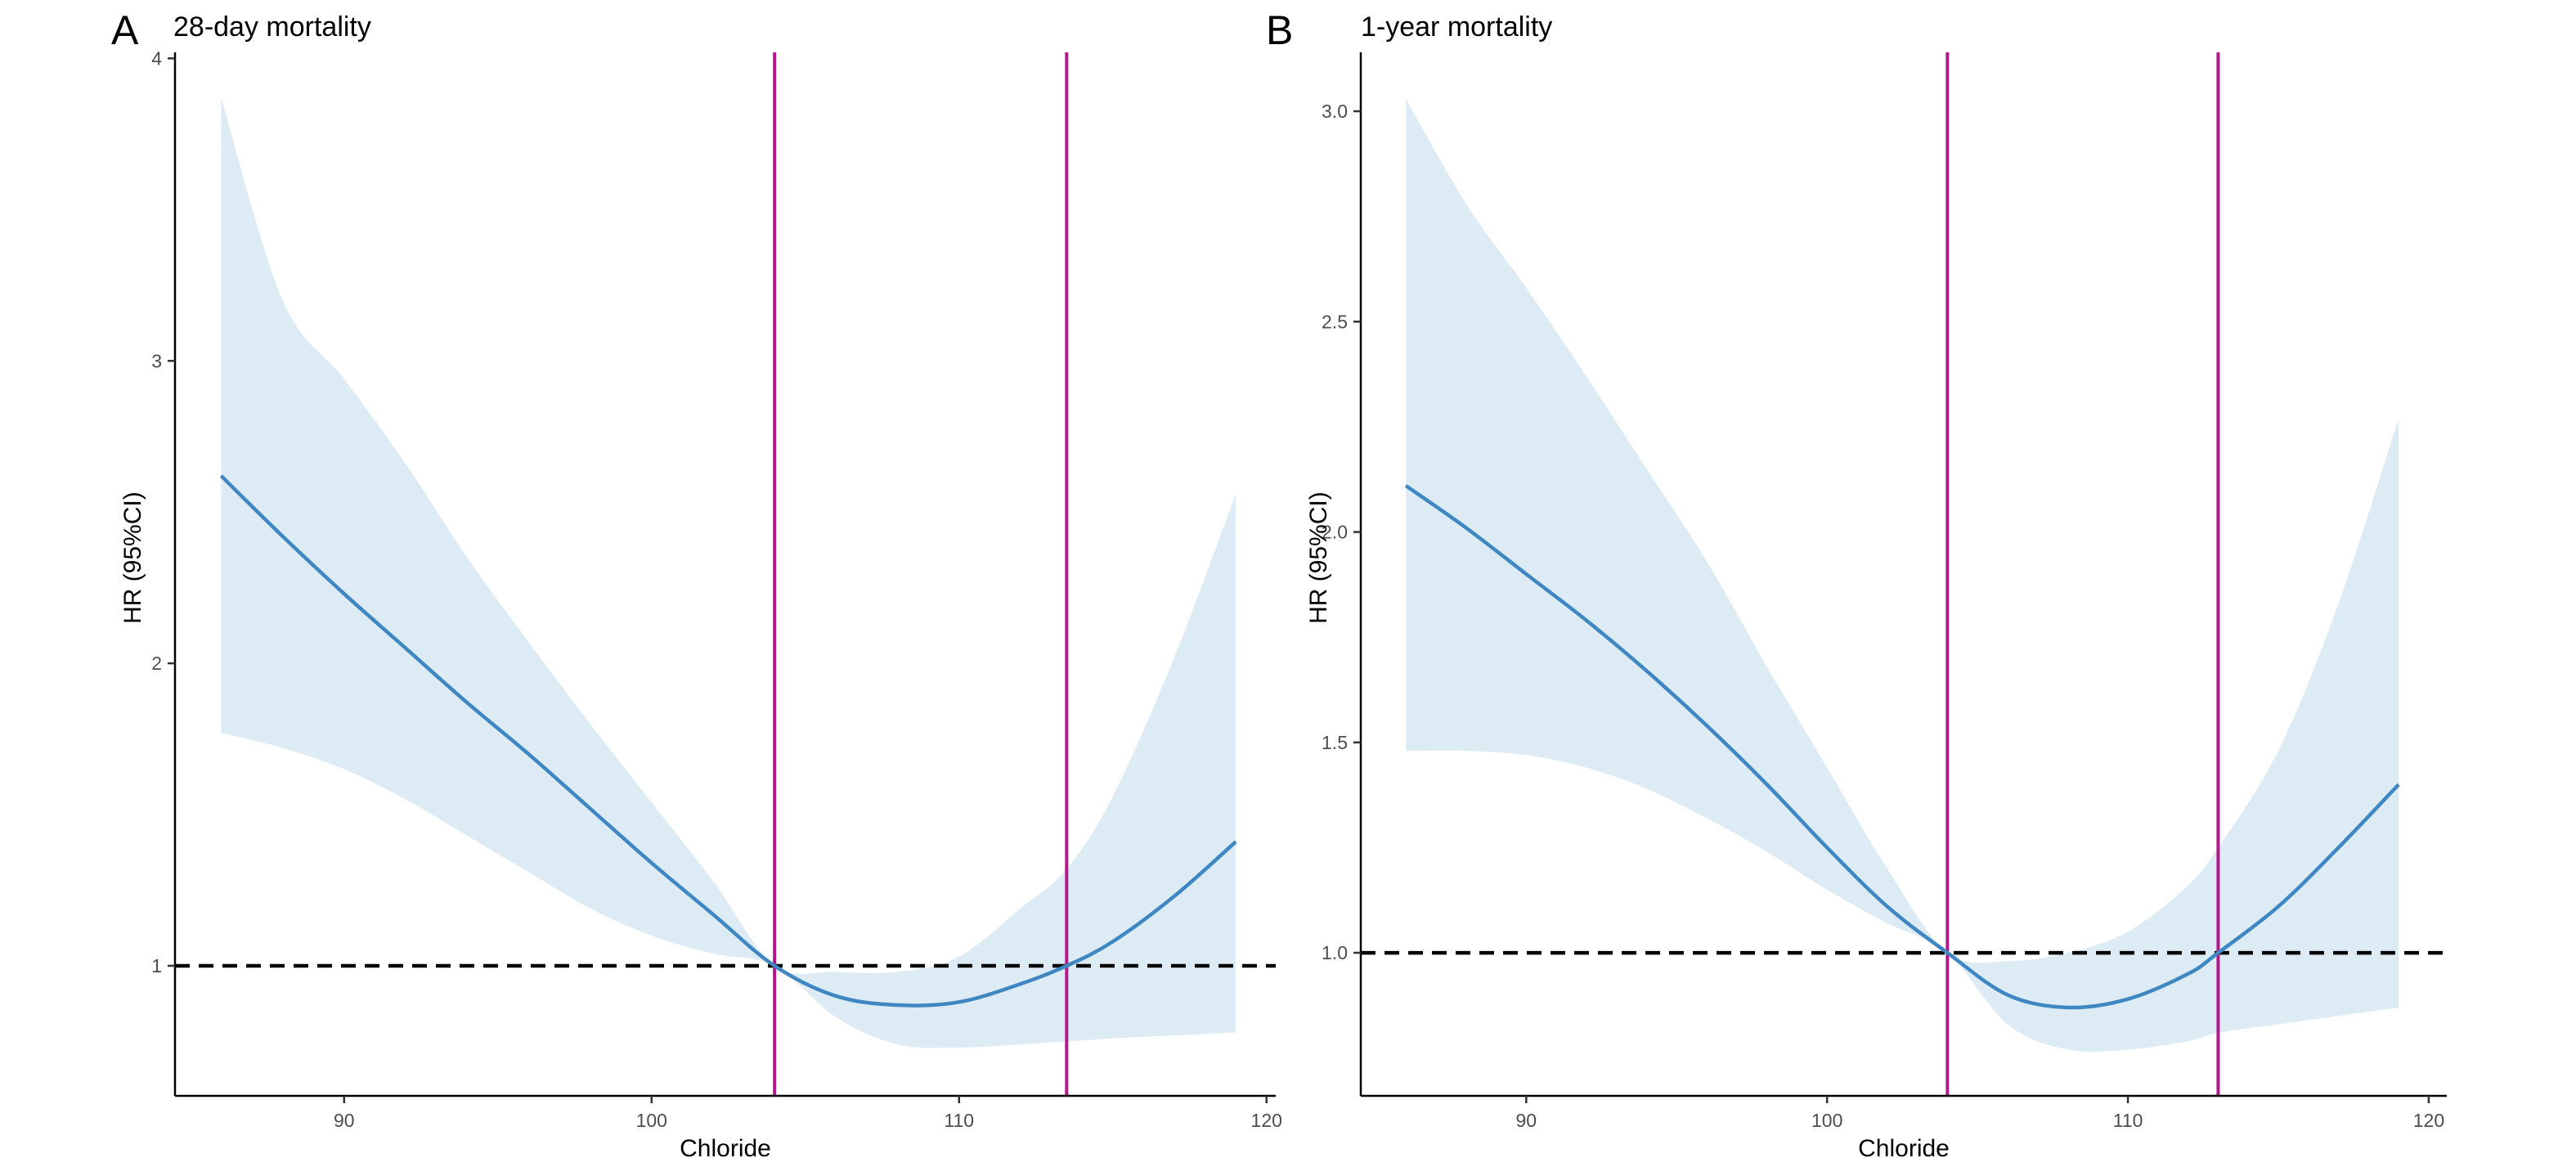 The width and height of the screenshot is (2576, 1167). I want to click on panel-title: 1-year mortality, so click(1457, 27).